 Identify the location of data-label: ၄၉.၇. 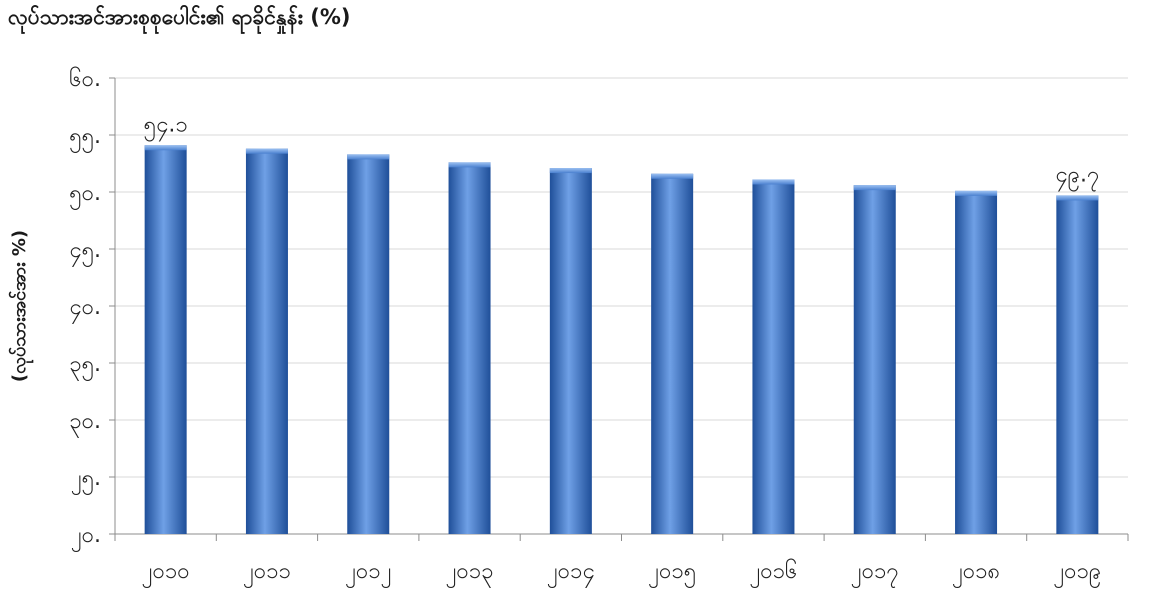
(1077, 176).